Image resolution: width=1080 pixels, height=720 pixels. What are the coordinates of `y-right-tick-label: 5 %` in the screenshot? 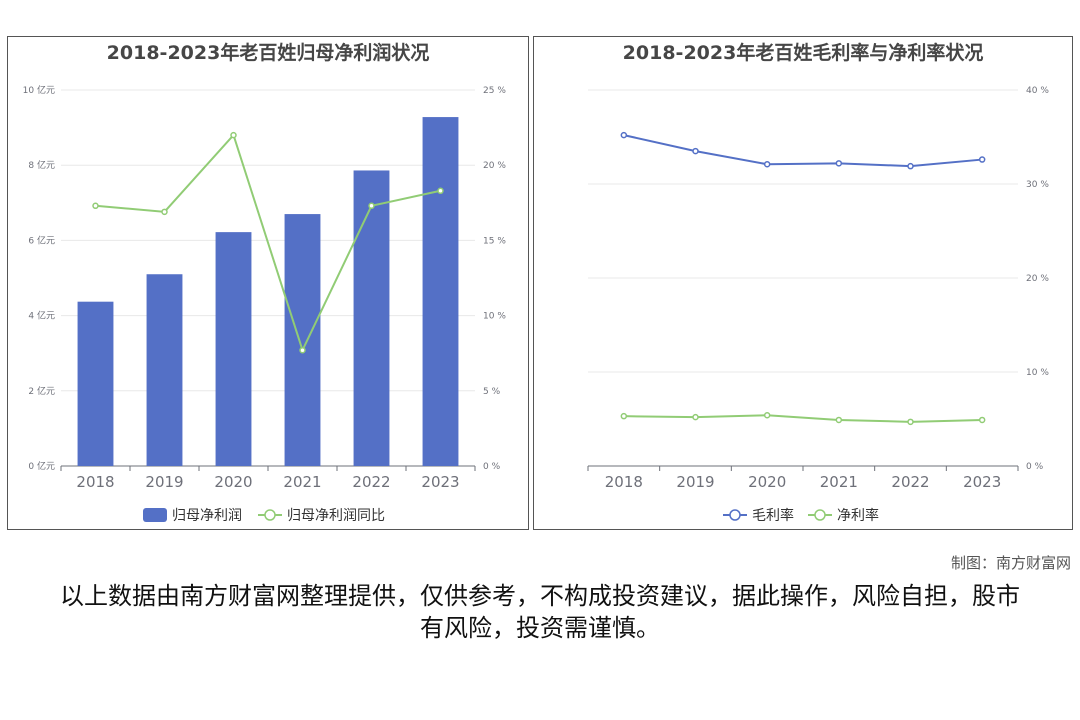 It's located at (492, 392).